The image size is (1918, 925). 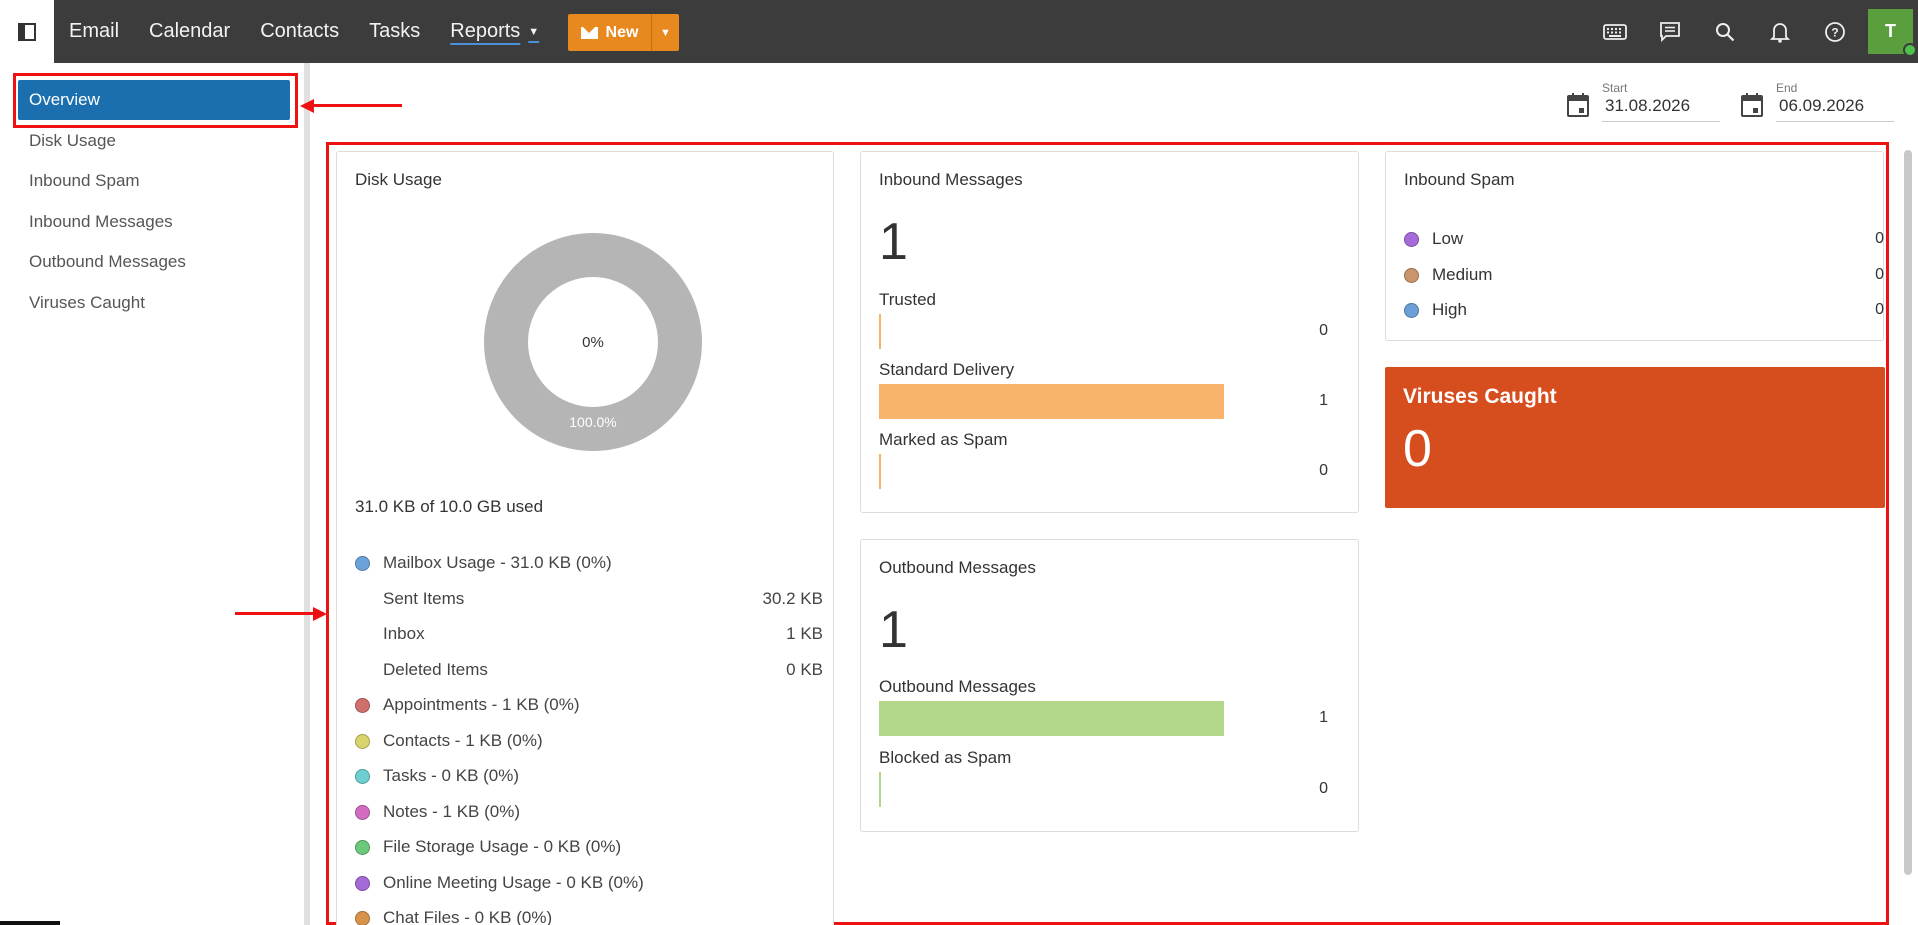 I want to click on marked-as-spam-bar-fill, so click(x=880, y=471).